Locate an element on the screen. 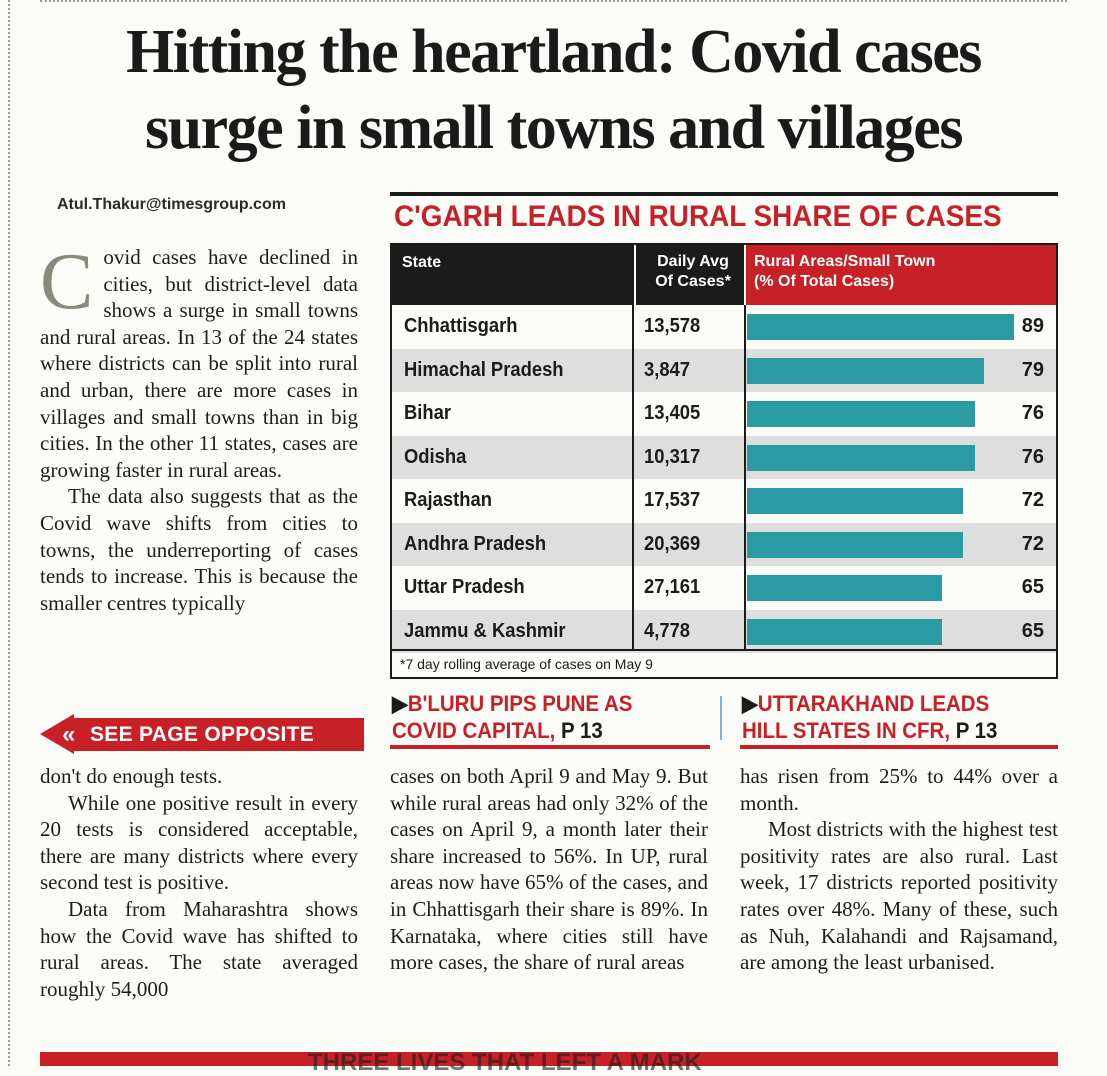 This screenshot has height=1076, width=1107. promo-2-line2: HILL STATES IN CFR, is located at coordinates (846, 730).